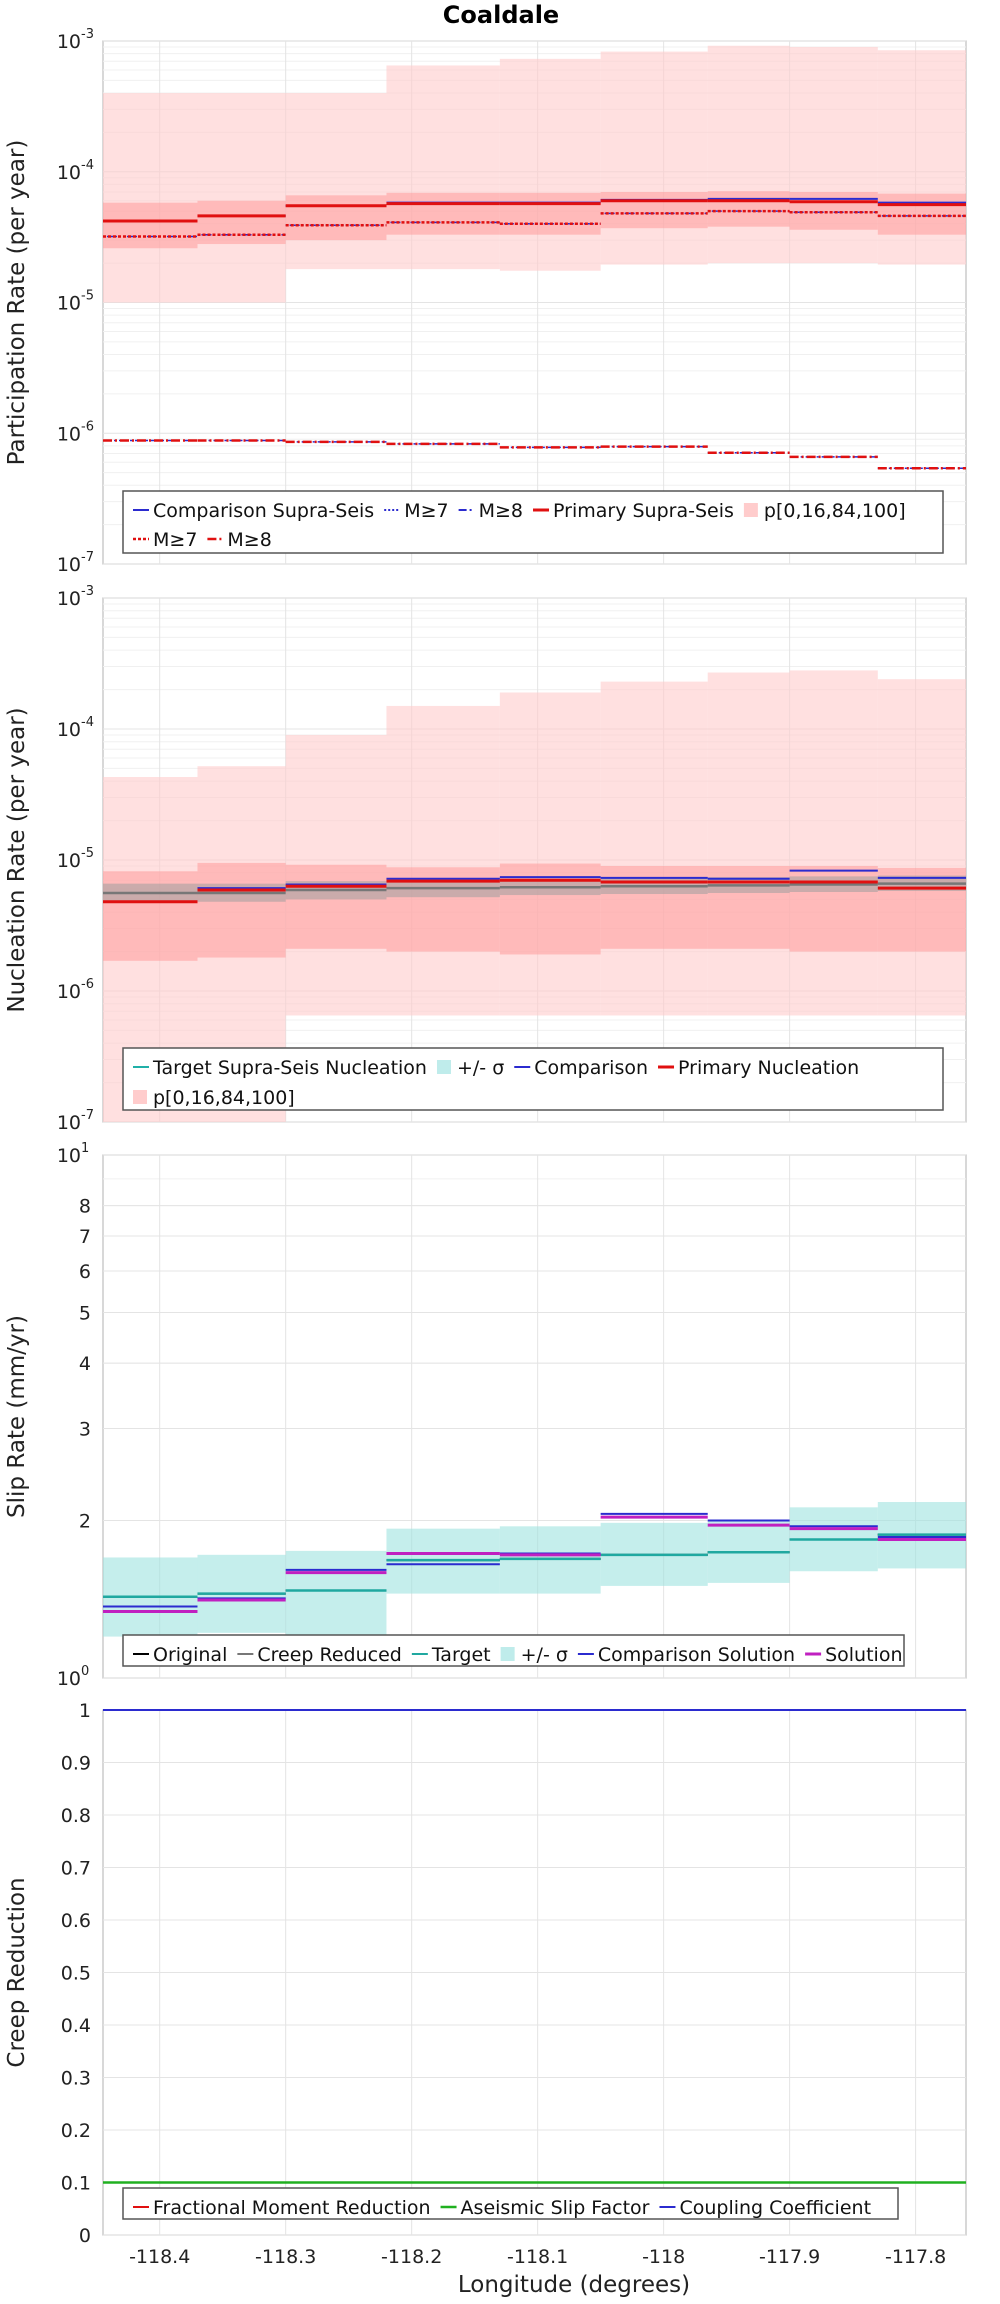  What do you see at coordinates (17, 303) in the screenshot?
I see `y-axis-label: Participation Rate (per year)` at bounding box center [17, 303].